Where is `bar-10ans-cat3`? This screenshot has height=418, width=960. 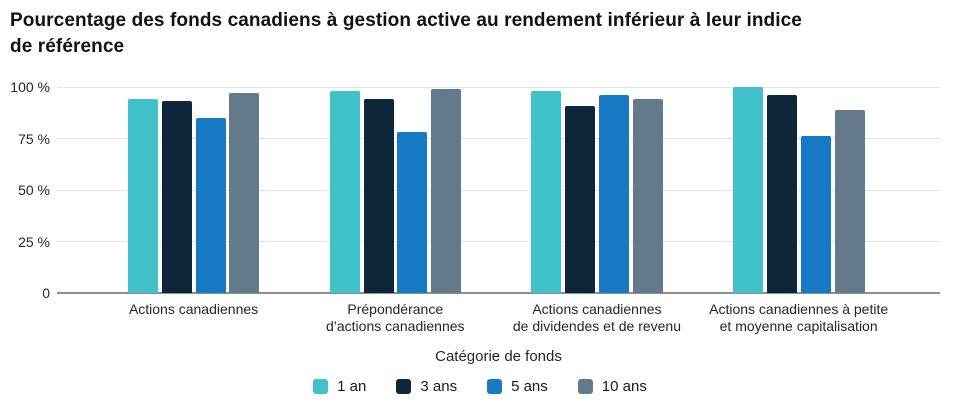 bar-10ans-cat3 is located at coordinates (647, 196).